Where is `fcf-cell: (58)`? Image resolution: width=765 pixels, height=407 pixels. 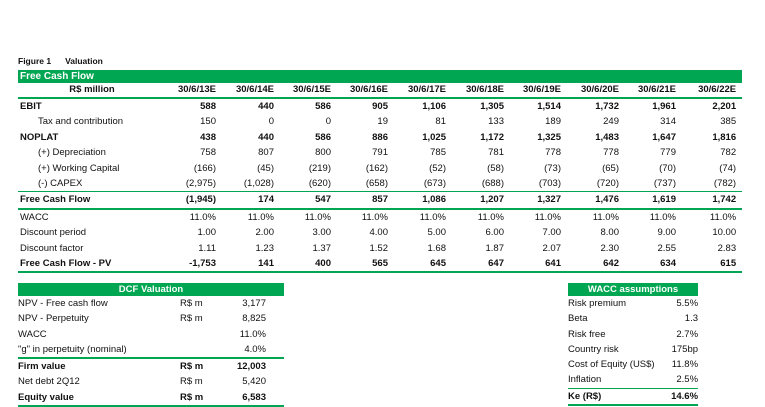
fcf-cell: (58) is located at coordinates (495, 168).